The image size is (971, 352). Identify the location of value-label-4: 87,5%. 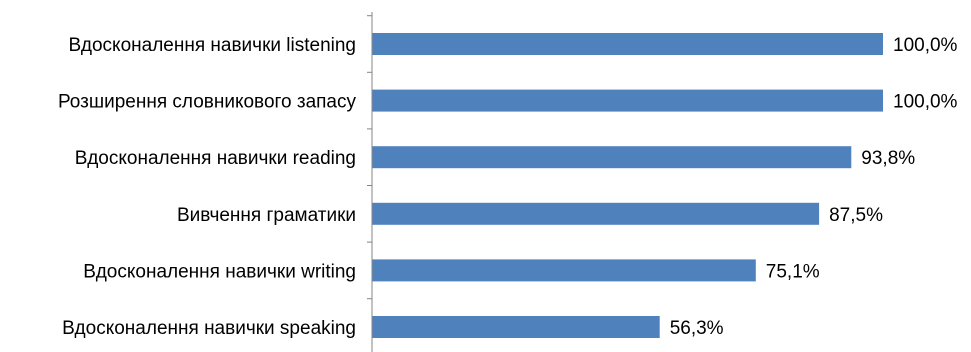
(856, 215).